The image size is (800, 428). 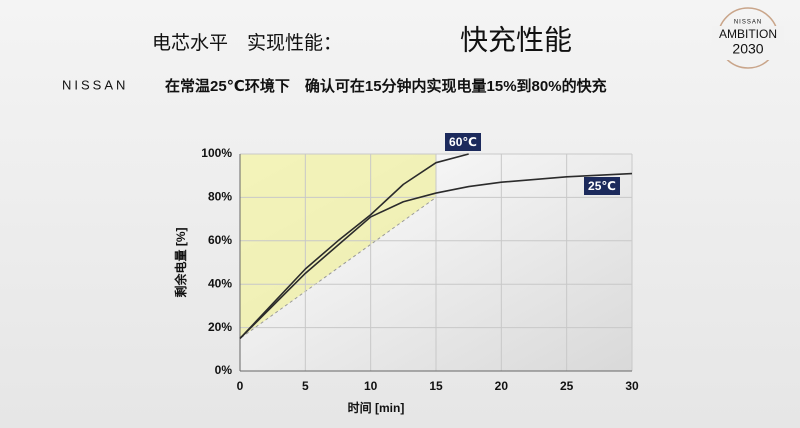 I want to click on x-tick-label: 5, so click(x=305, y=386).